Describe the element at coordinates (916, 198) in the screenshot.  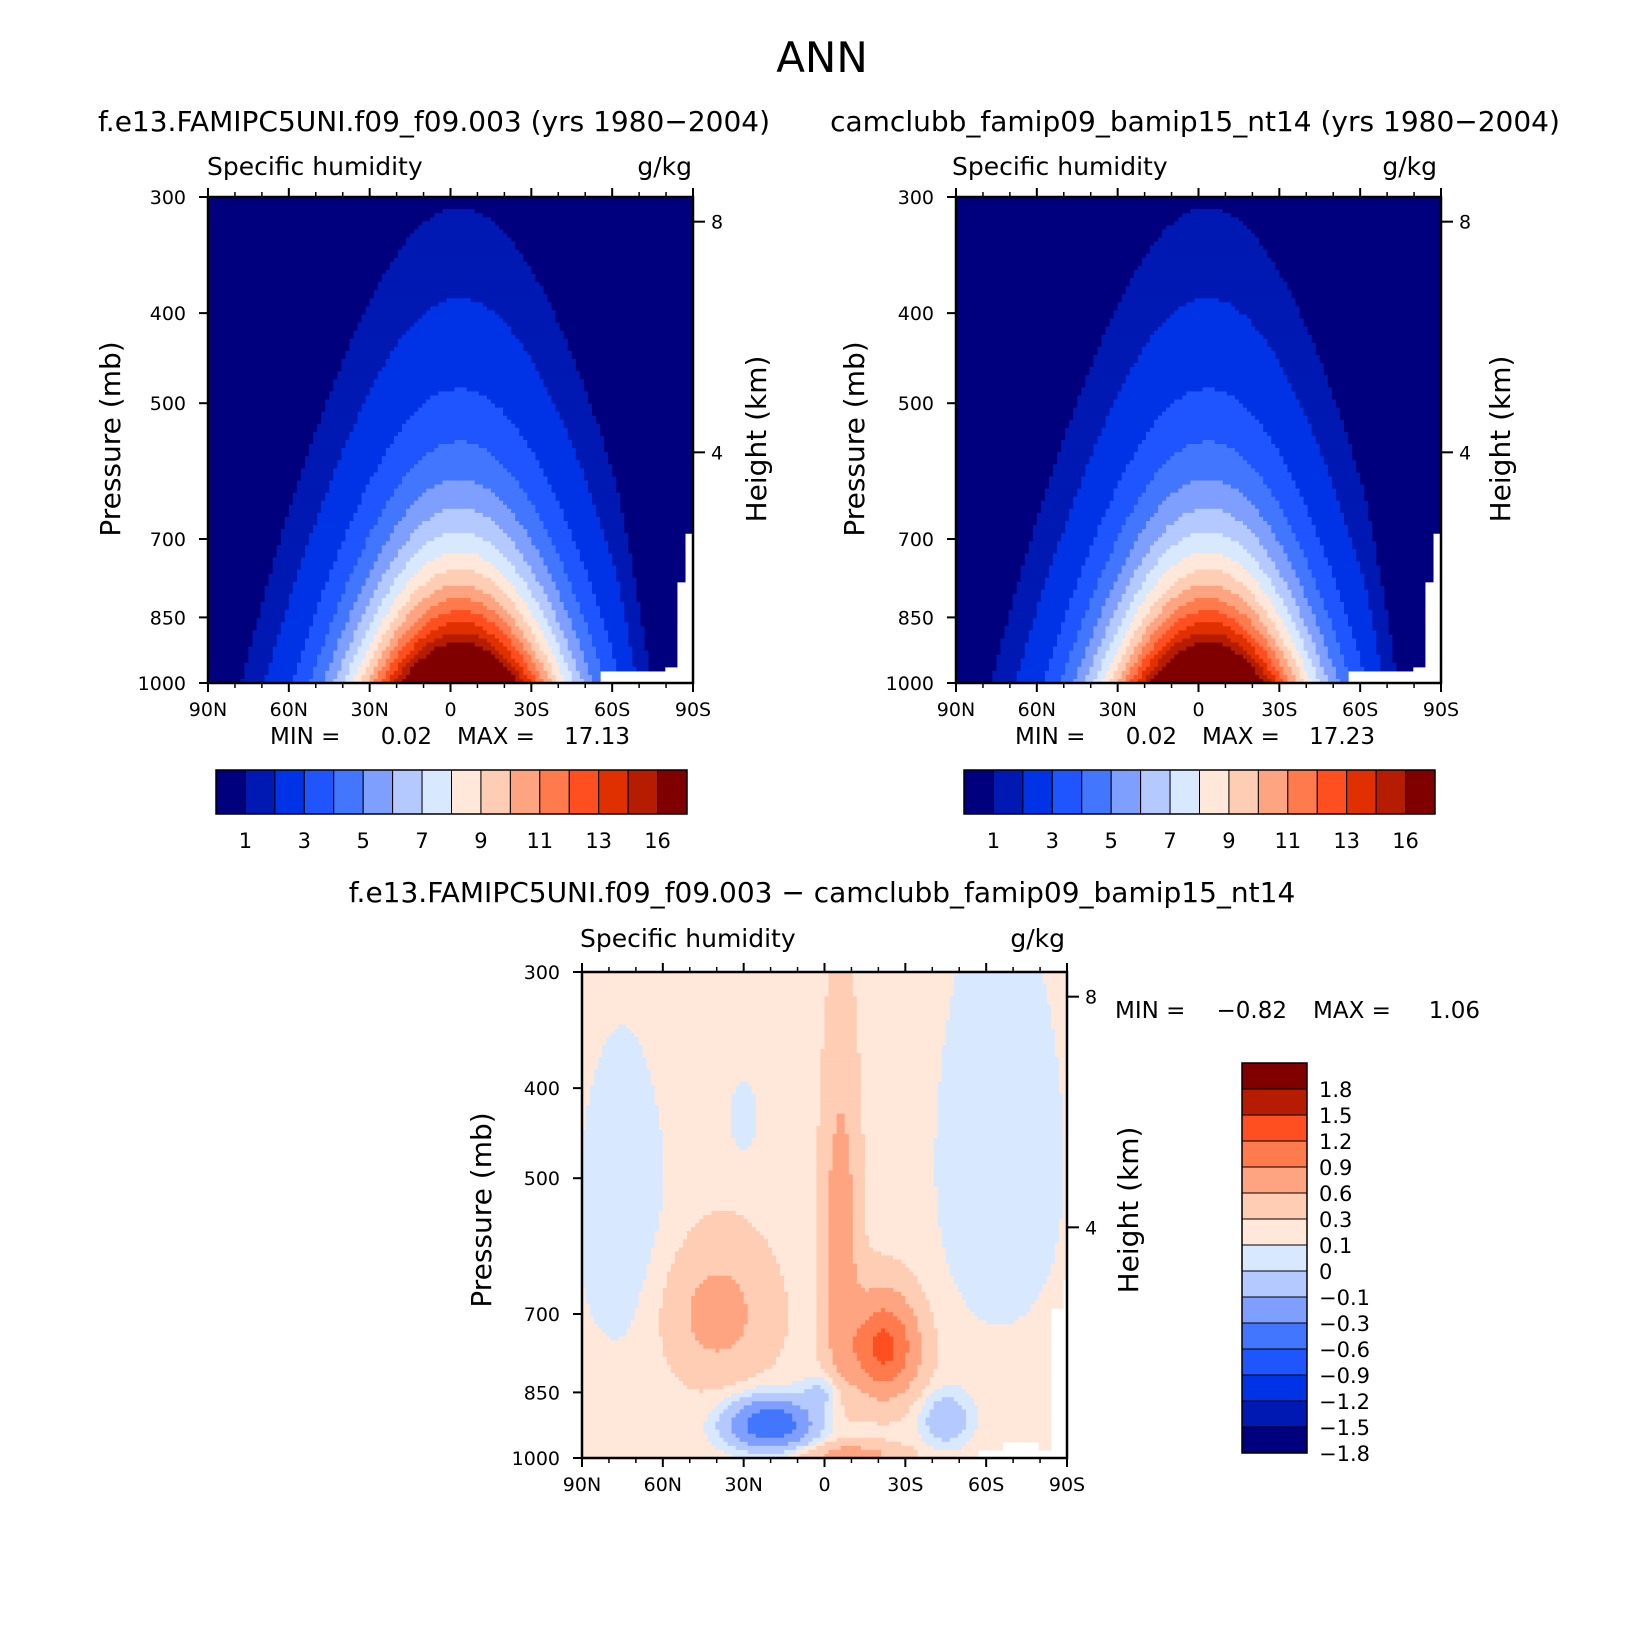
I see `y-tick-label: 300` at that location.